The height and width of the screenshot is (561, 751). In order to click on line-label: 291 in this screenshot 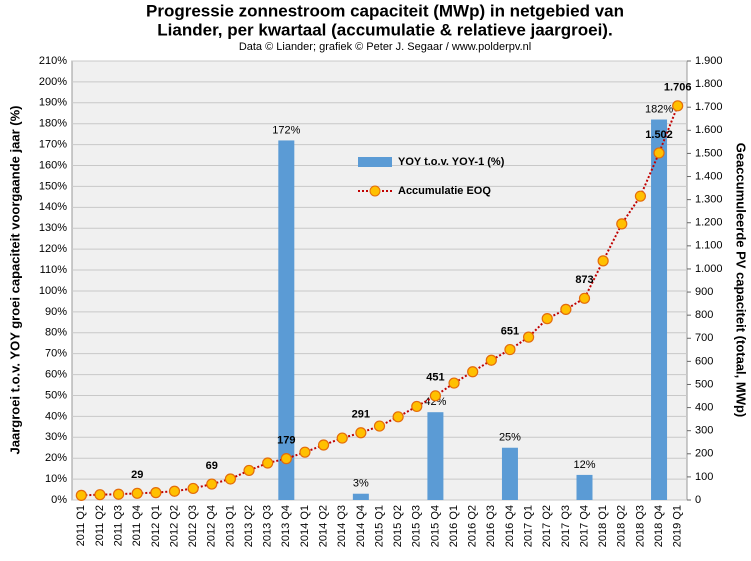, I will do `click(361, 415)`.